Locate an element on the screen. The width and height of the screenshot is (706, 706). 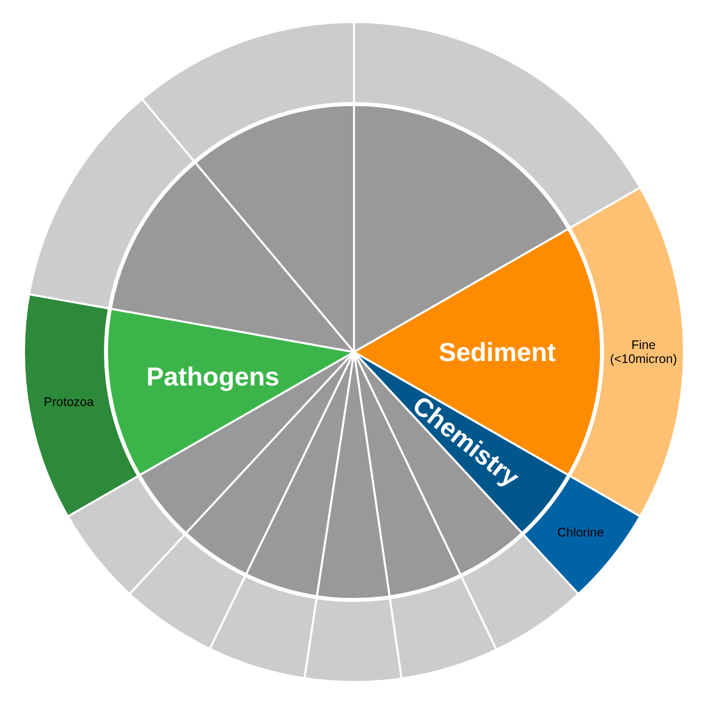
slice-label: Sediment is located at coordinates (497, 352).